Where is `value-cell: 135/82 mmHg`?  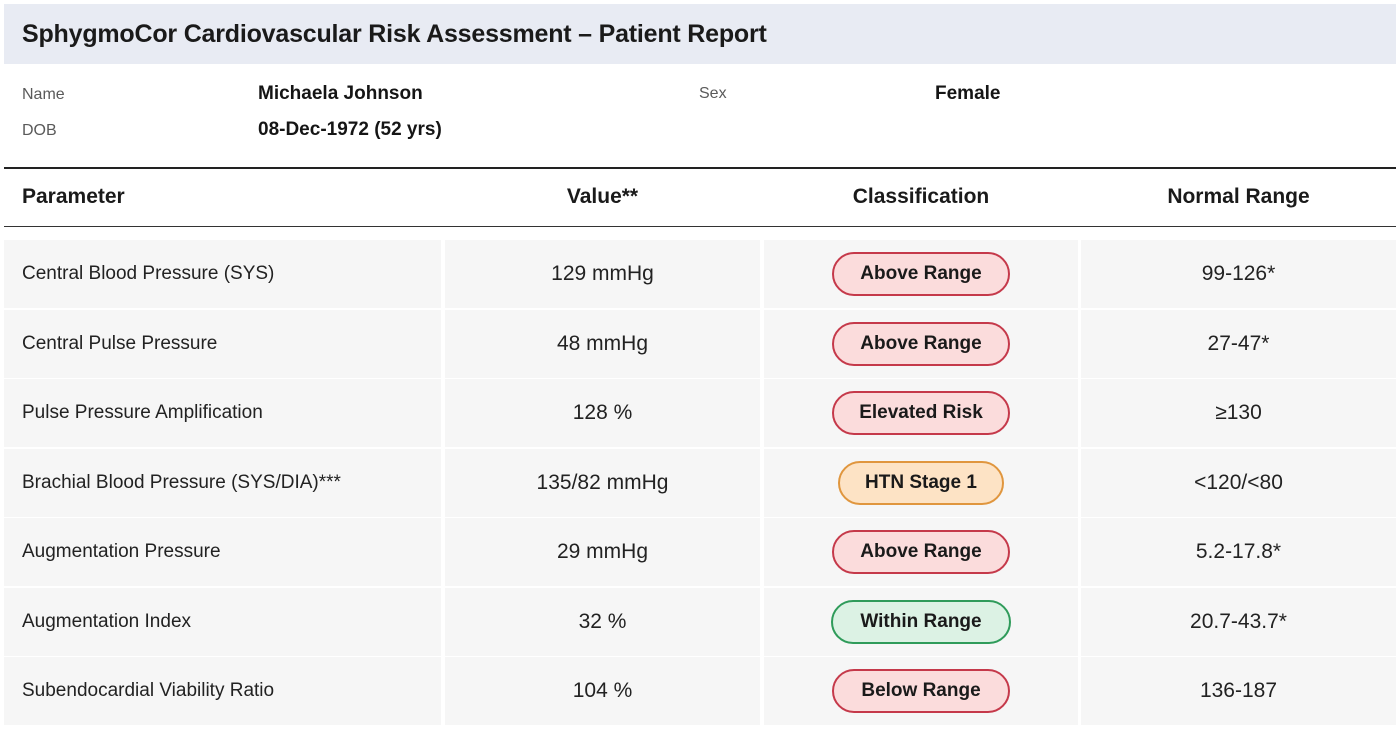 value-cell: 135/82 mmHg is located at coordinates (602, 483).